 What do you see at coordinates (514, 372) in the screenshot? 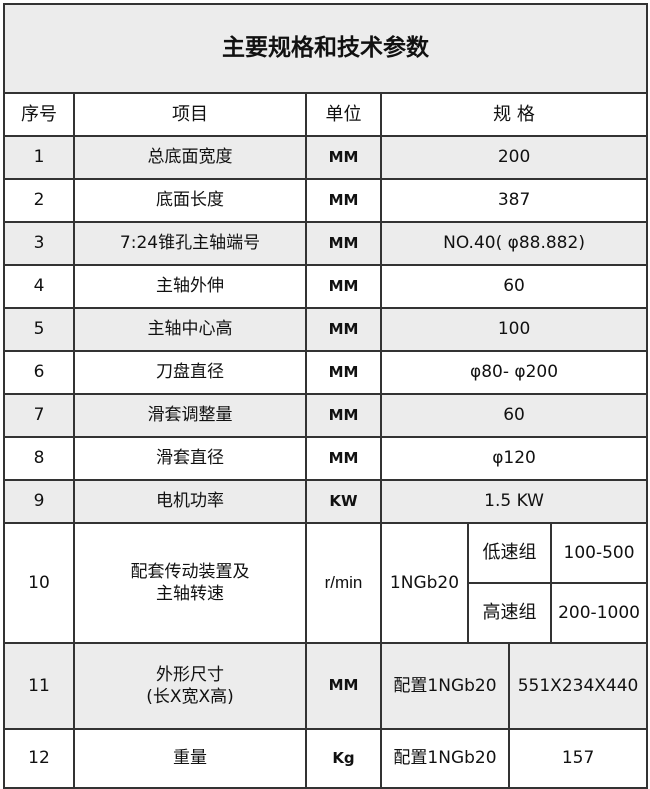
I see `row-spec: φ80- φ200` at bounding box center [514, 372].